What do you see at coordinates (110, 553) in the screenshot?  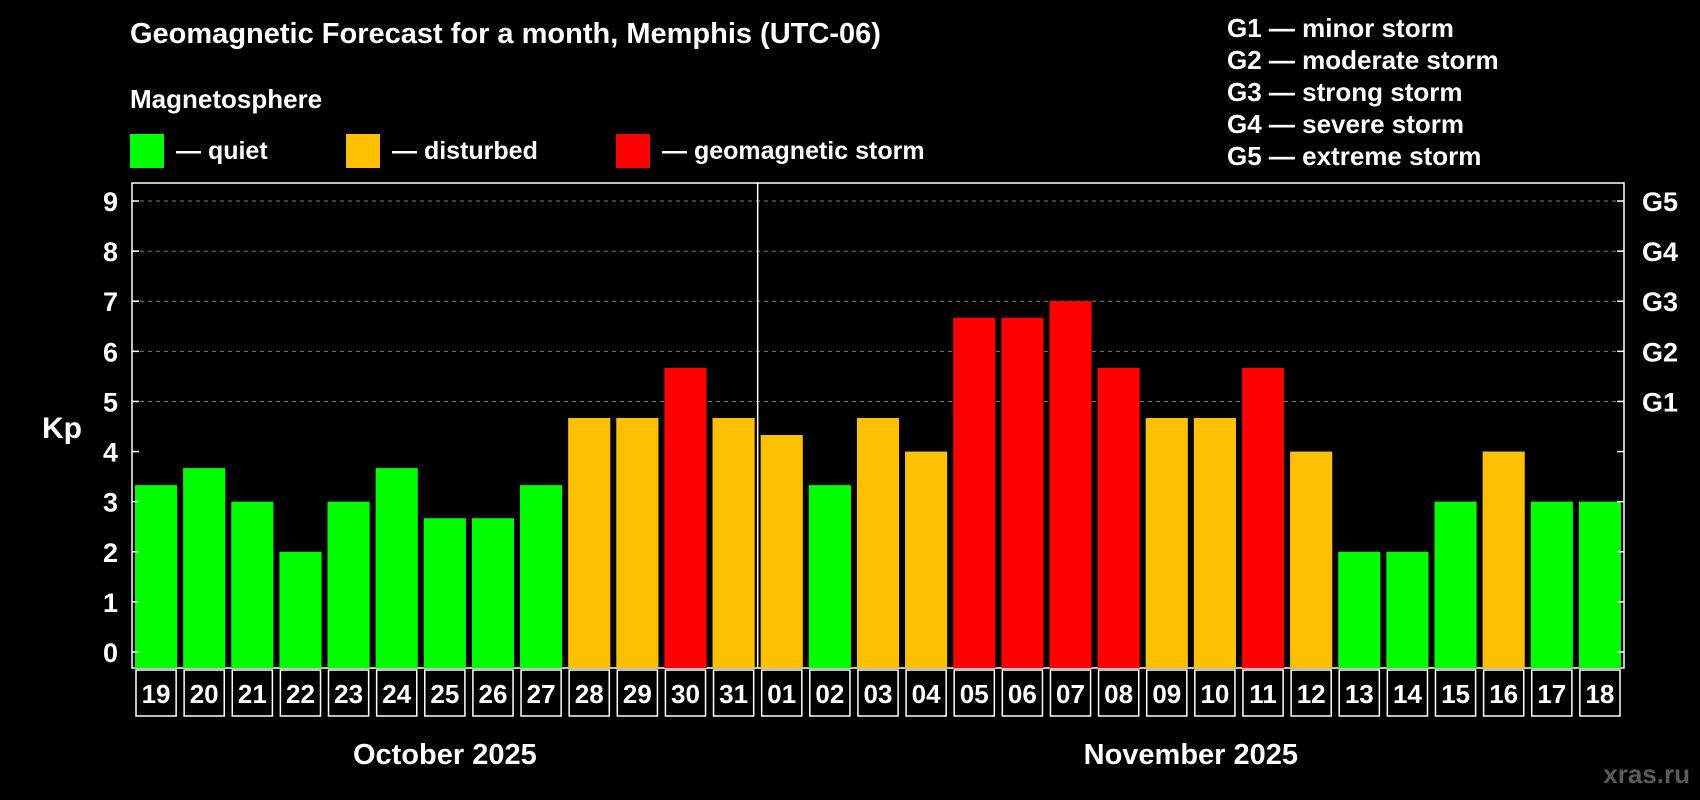 I see `ytick-label-2: 2` at bounding box center [110, 553].